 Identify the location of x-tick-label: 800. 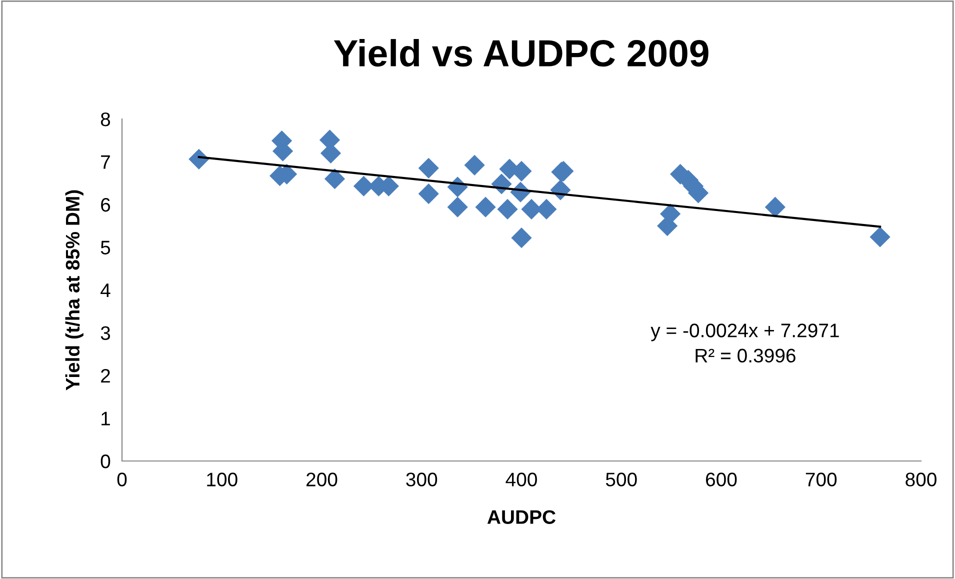
(921, 479).